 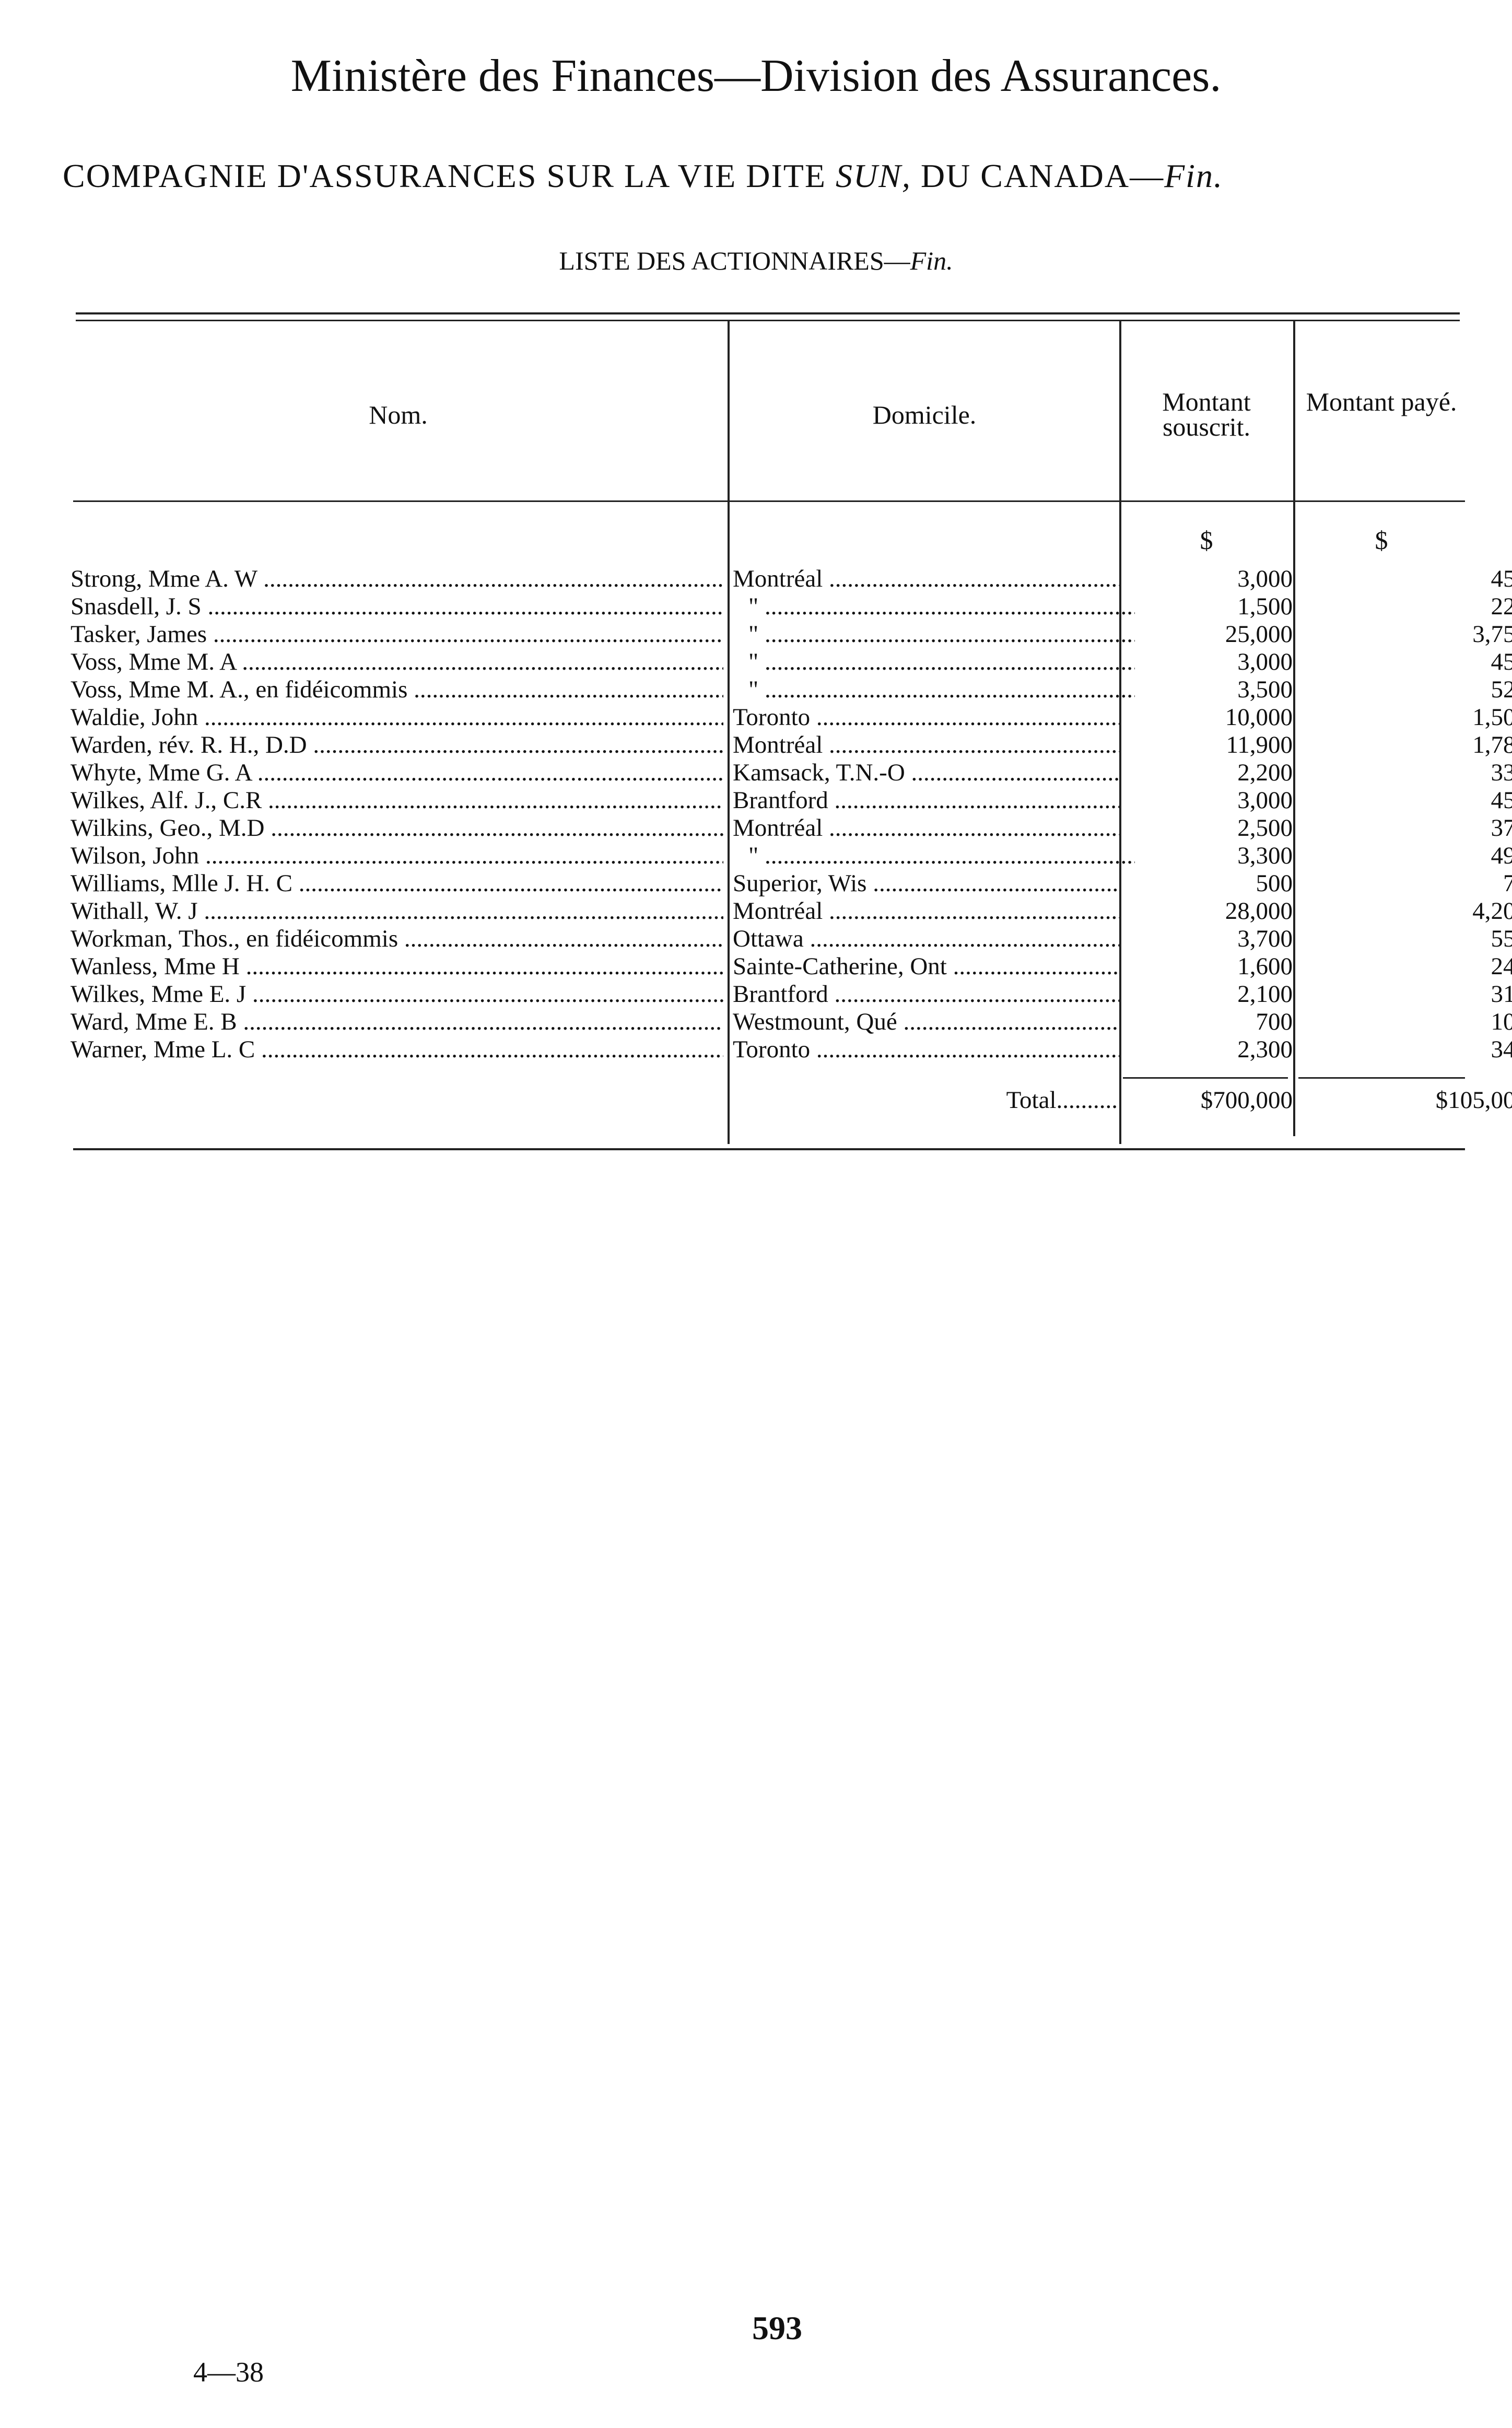 I want to click on amount-subscribed: 500, so click(x=1275, y=883).